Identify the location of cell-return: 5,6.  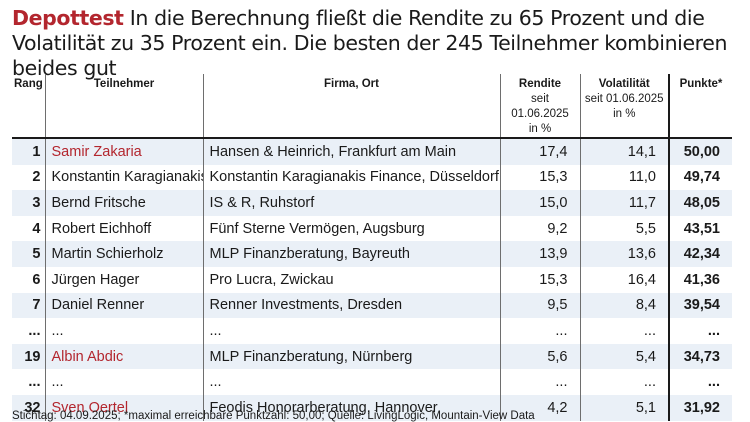
(539, 356).